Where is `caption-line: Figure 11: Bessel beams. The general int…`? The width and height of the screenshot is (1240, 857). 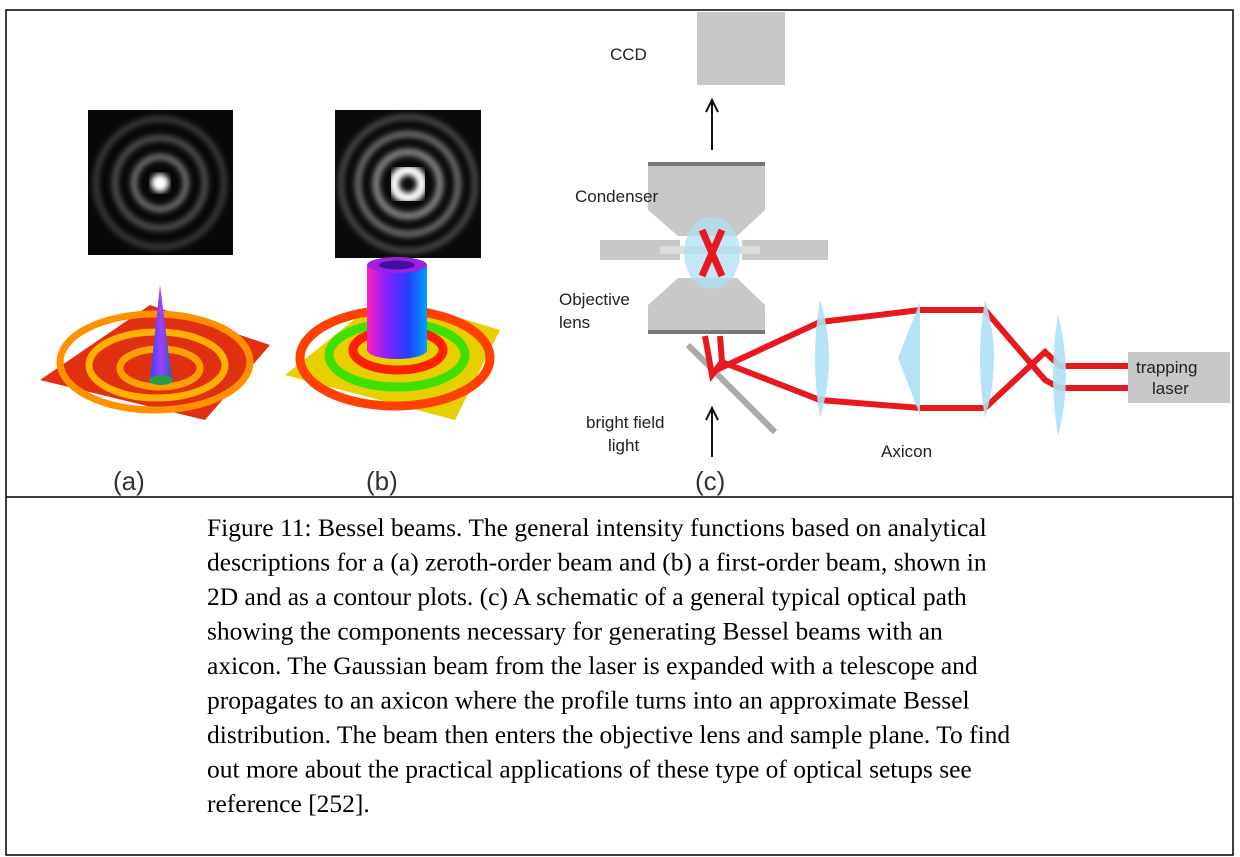 caption-line: Figure 11: Bessel beams. The general int… is located at coordinates (597, 527).